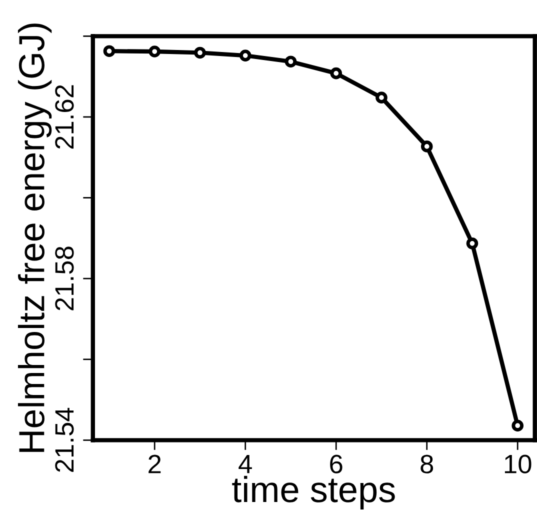 Image resolution: width=537 pixels, height=524 pixels. Describe the element at coordinates (427, 464) in the screenshot. I see `x-tick-label: 8` at that location.